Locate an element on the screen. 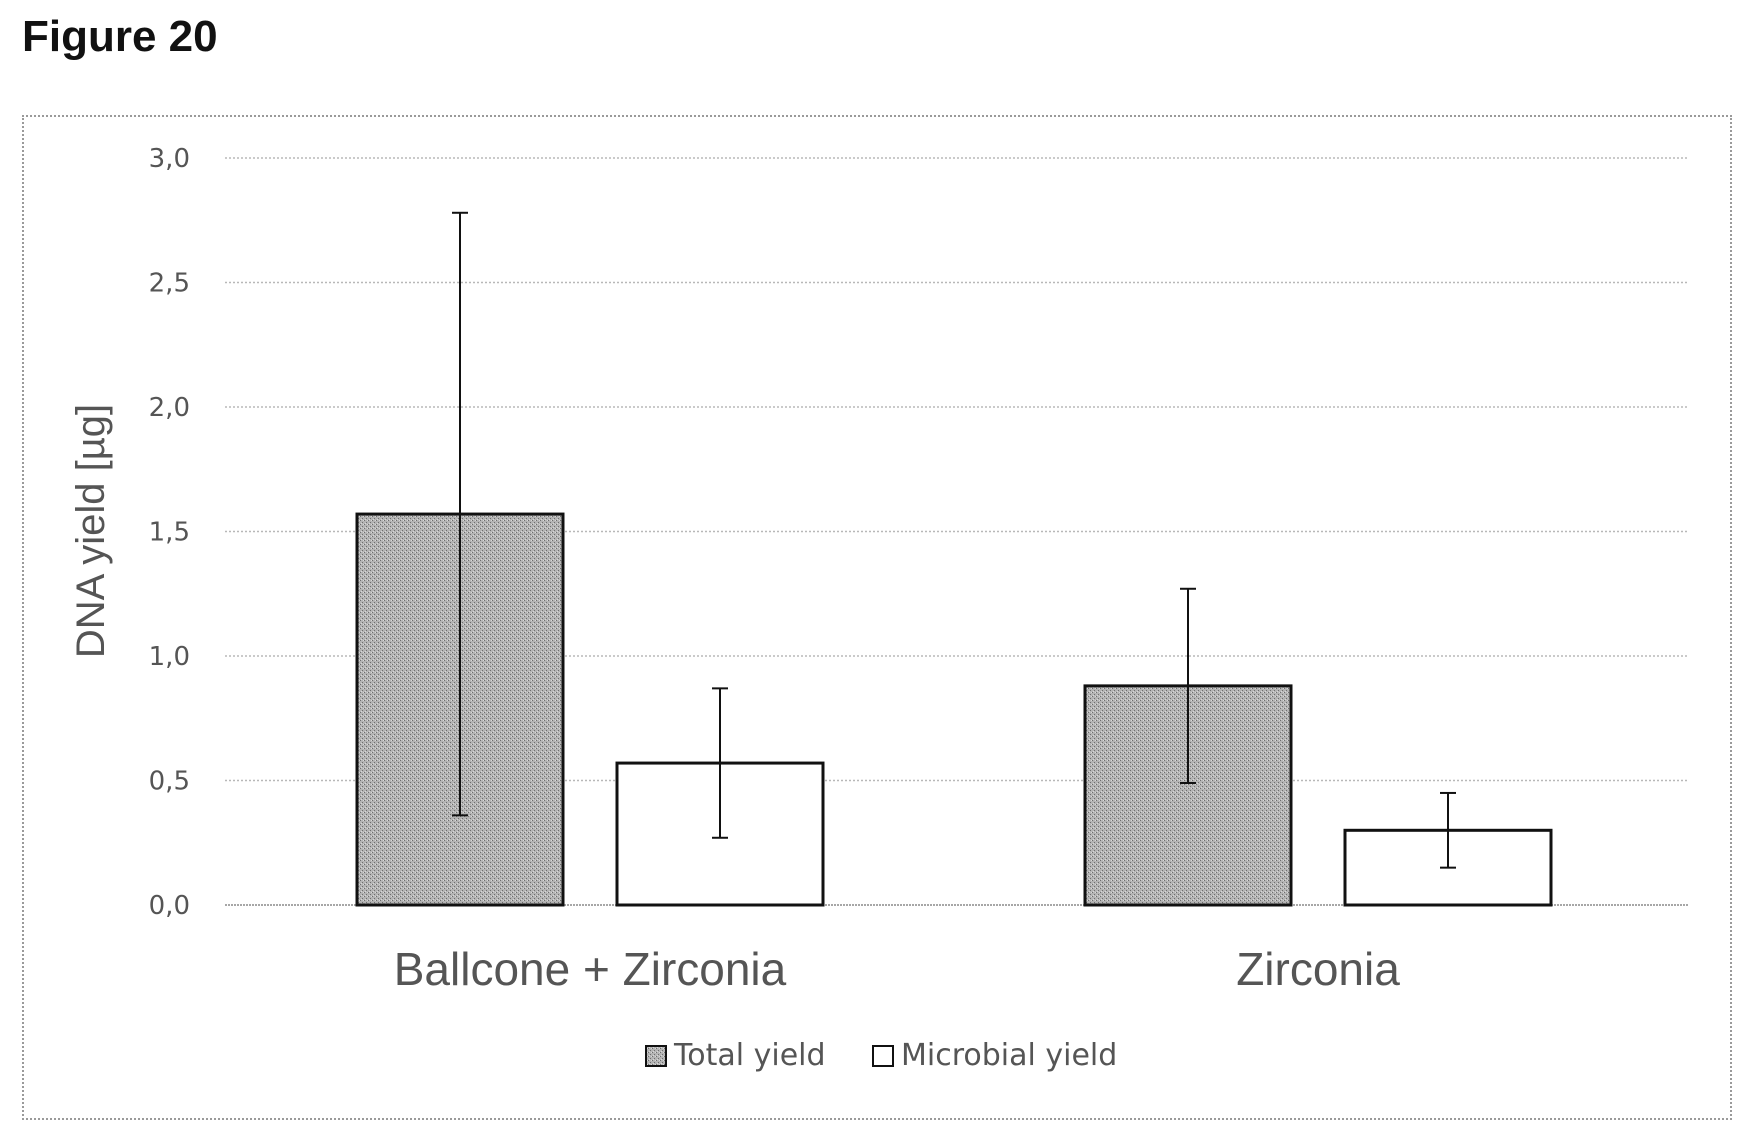 This screenshot has height=1143, width=1758. x-category-label: Zirconia is located at coordinates (1318, 969).